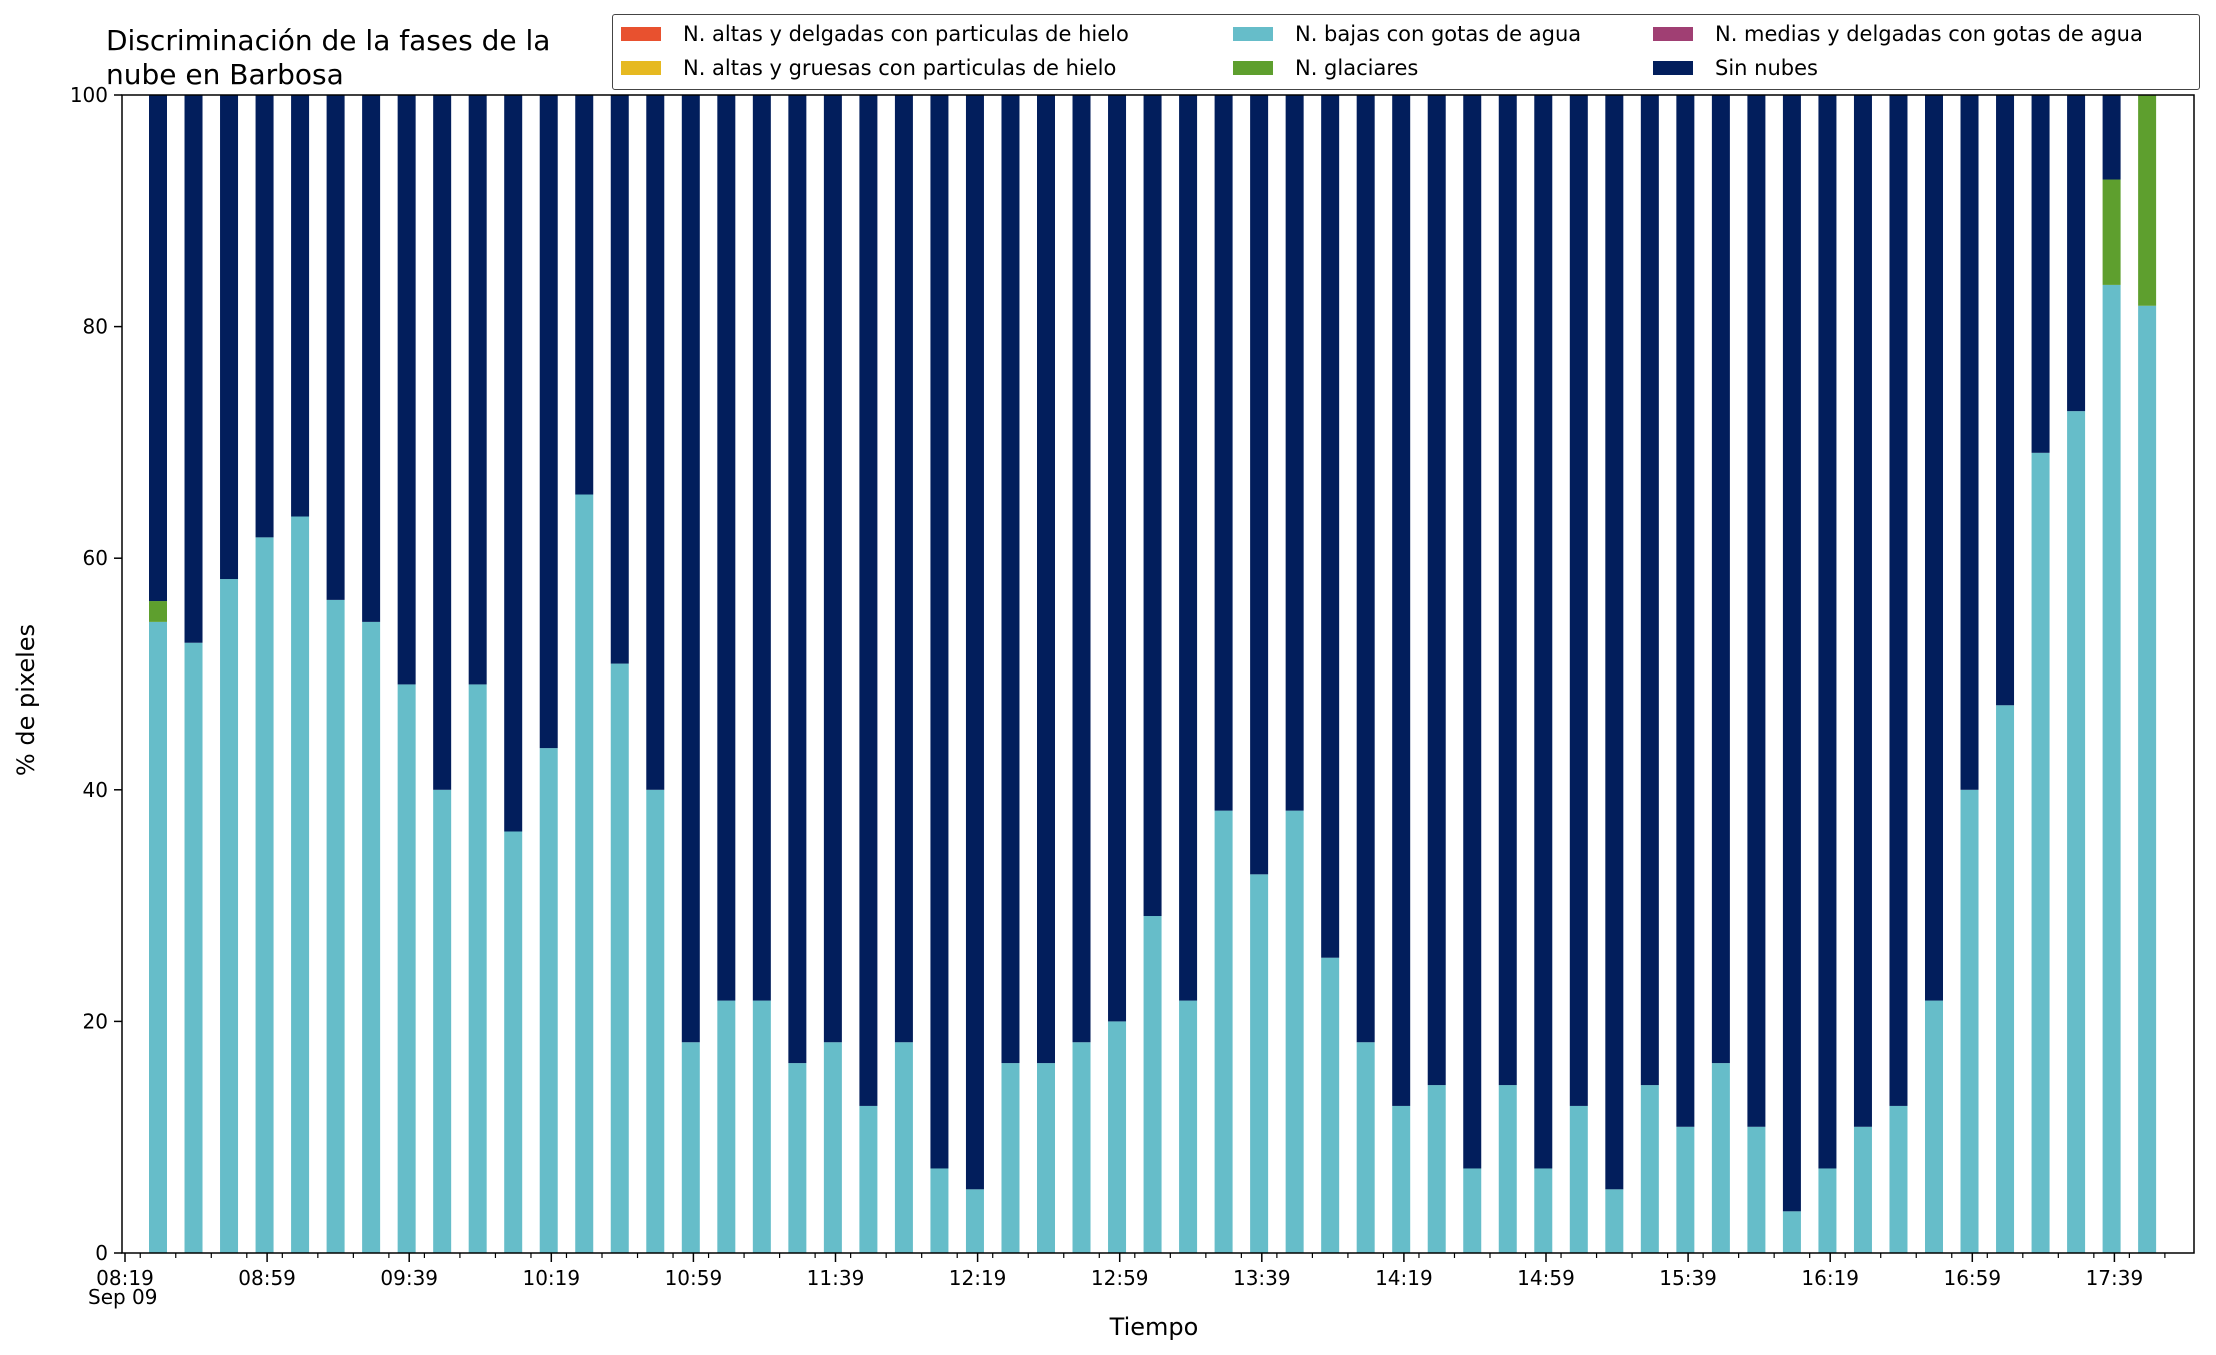 The width and height of the screenshot is (2216, 1355). Describe the element at coordinates (978, 1278) in the screenshot. I see `x-tick-label: 12:19` at that location.